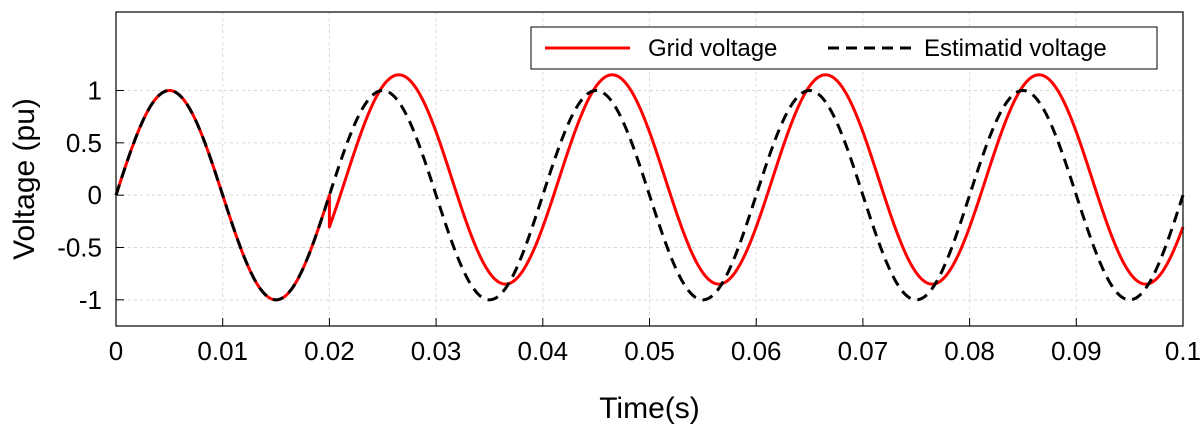 This screenshot has width=1200, height=431. I want to click on y-tick-label: -0.5, so click(79, 248).